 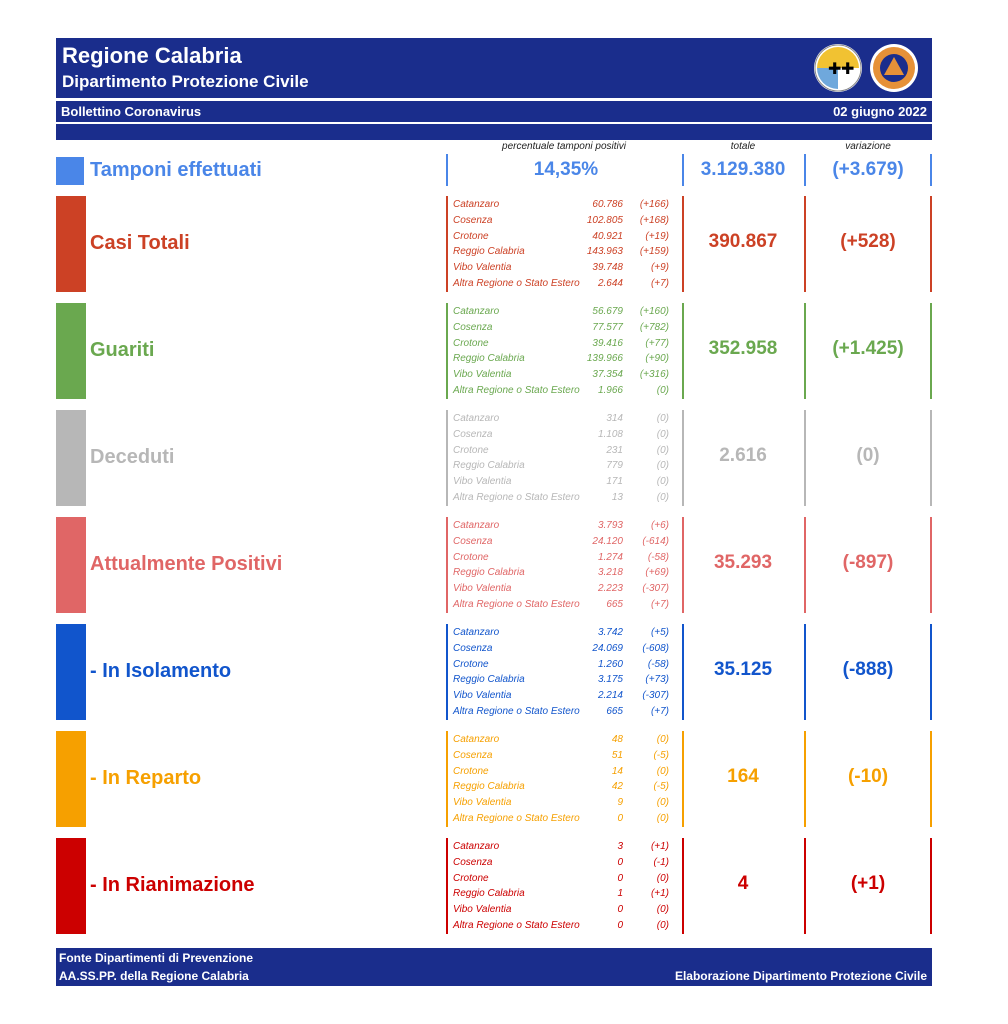 I want to click on province-value: 37.354, so click(x=607, y=375).